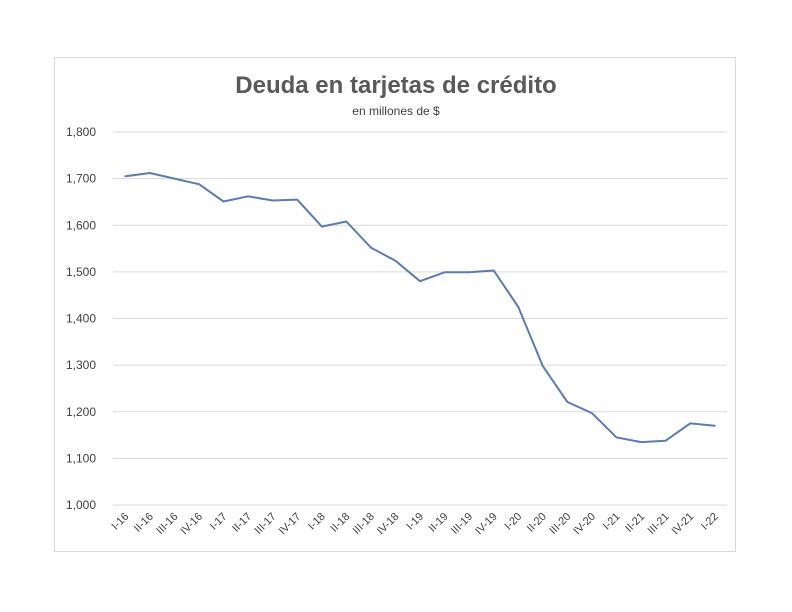  Describe the element at coordinates (81, 225) in the screenshot. I see `y-tick-label: 1,600` at that location.